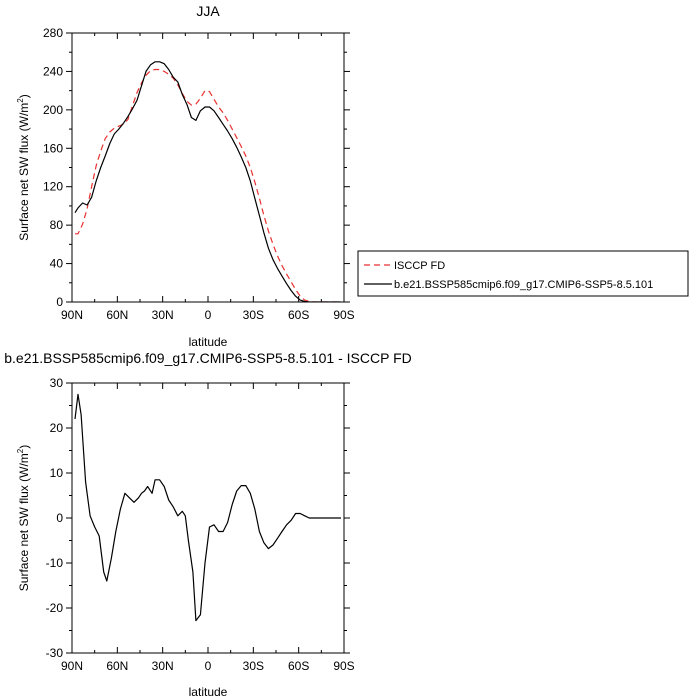 The image size is (700, 700). Describe the element at coordinates (57, 383) in the screenshot. I see `y-tick-label: 30` at that location.